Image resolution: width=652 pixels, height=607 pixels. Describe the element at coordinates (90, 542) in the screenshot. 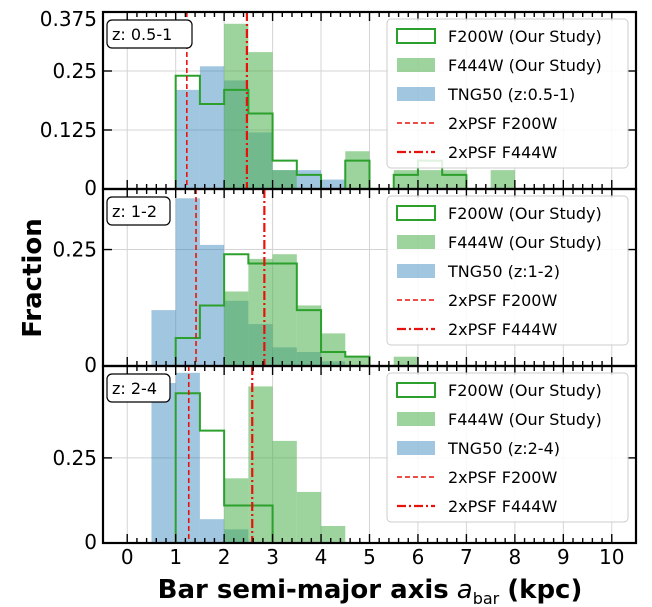

I see `y-tick-label: 0` at that location.